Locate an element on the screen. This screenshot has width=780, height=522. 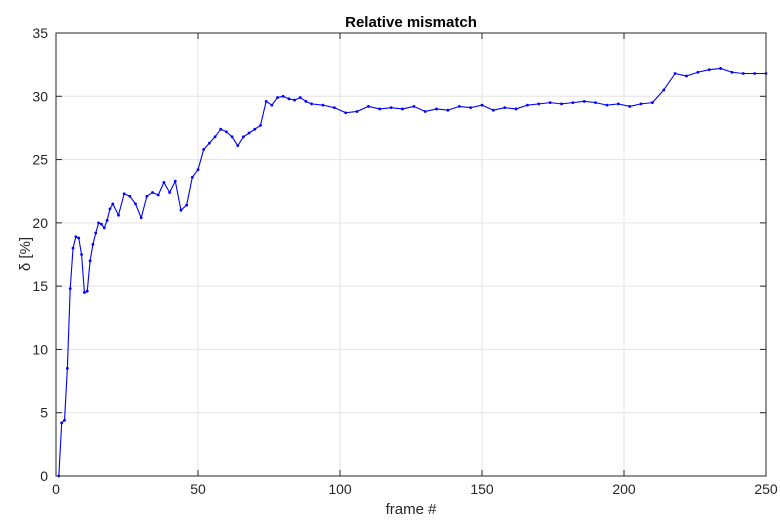
y-tick-label: 10 is located at coordinates (40, 349).